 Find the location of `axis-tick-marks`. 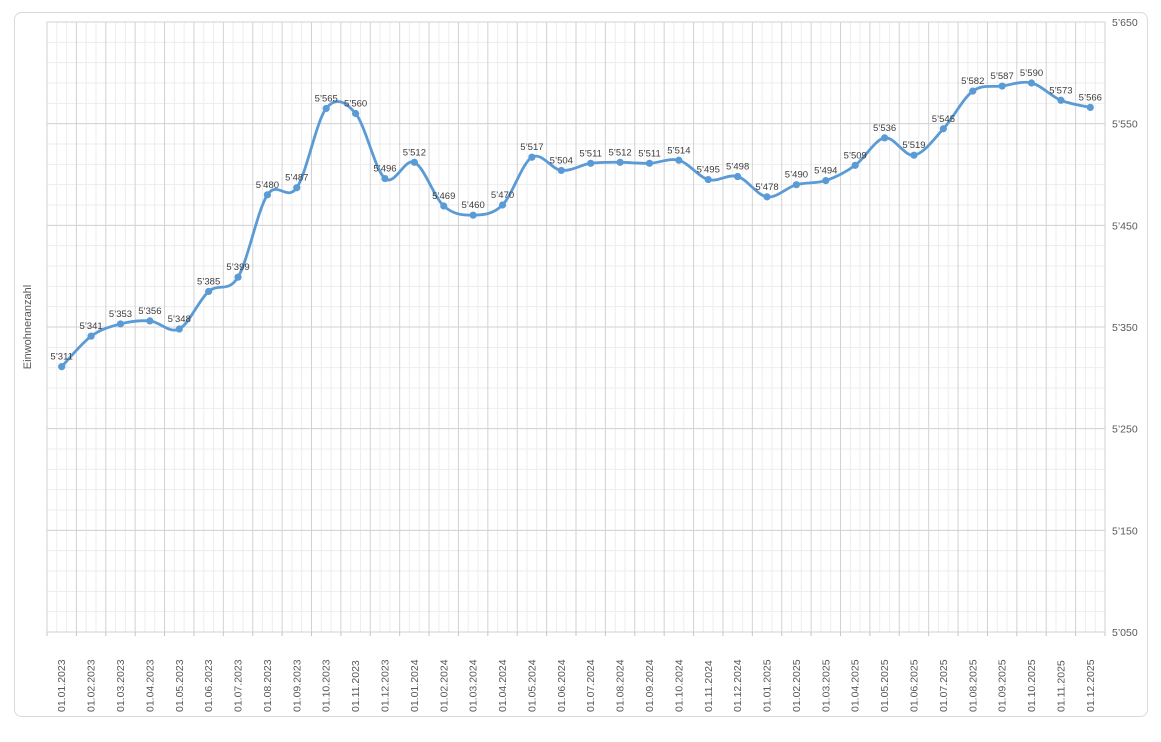

axis-tick-marks is located at coordinates (576, 634).